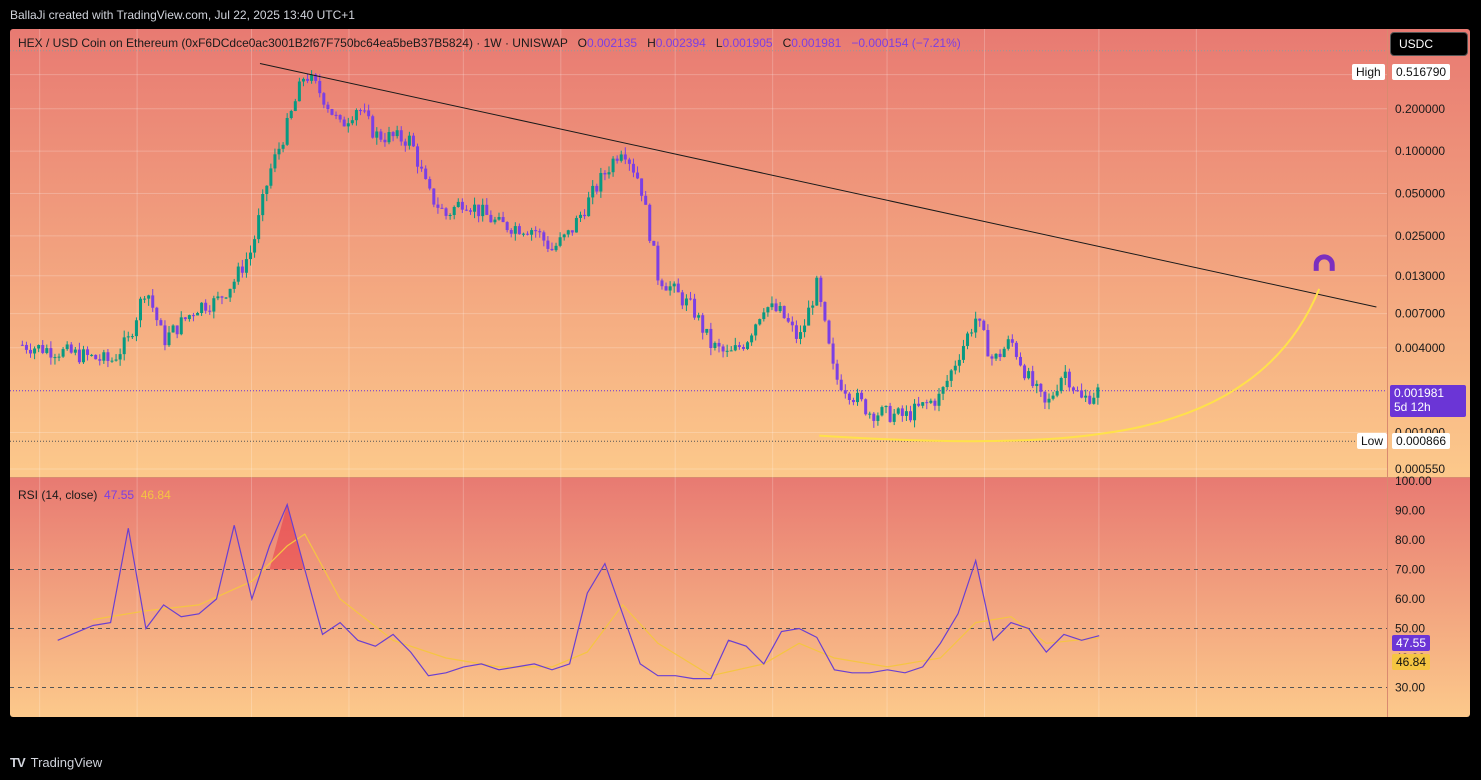  Describe the element at coordinates (1420, 469) in the screenshot. I see `price-tick-label: 0.000550` at that location.